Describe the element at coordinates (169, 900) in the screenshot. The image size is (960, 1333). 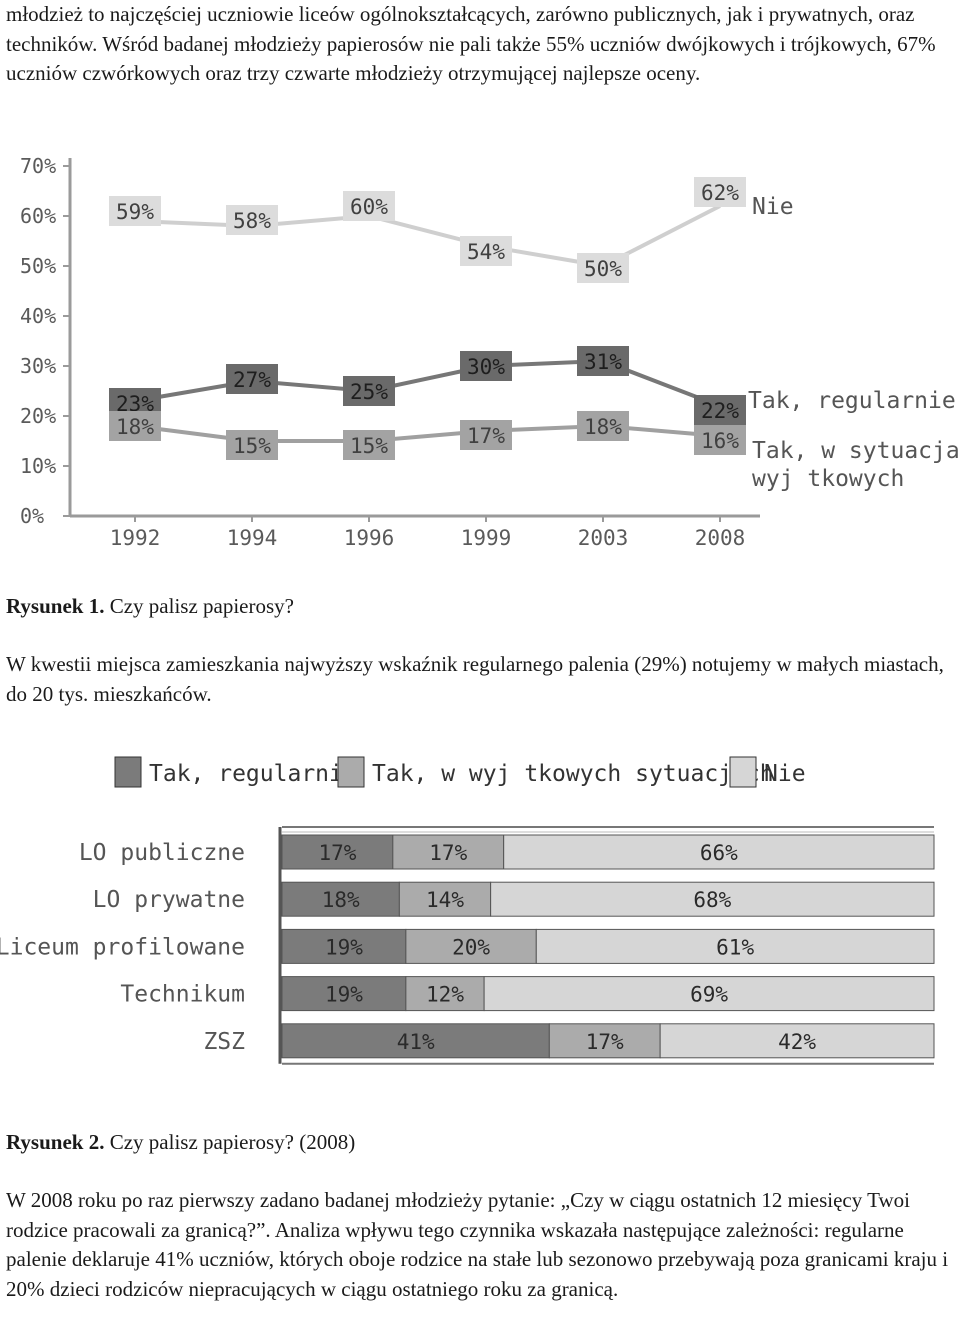
I see `category-label: LO prywatne` at that location.